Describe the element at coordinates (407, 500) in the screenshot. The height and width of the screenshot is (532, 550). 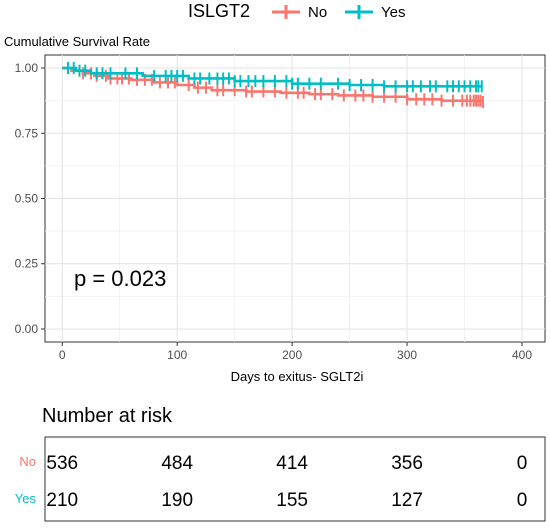
I see `risk-value: 127` at that location.